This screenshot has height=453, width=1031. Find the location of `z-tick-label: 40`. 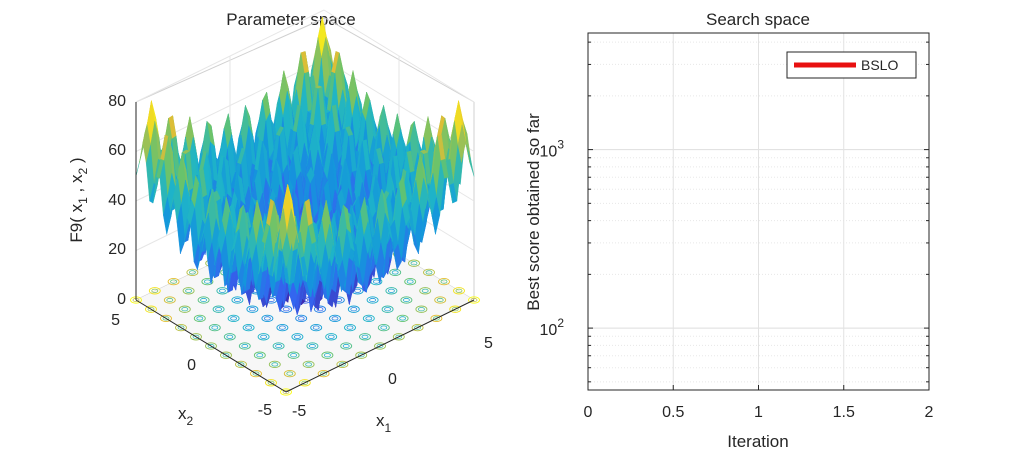

z-tick-label: 40 is located at coordinates (117, 200).